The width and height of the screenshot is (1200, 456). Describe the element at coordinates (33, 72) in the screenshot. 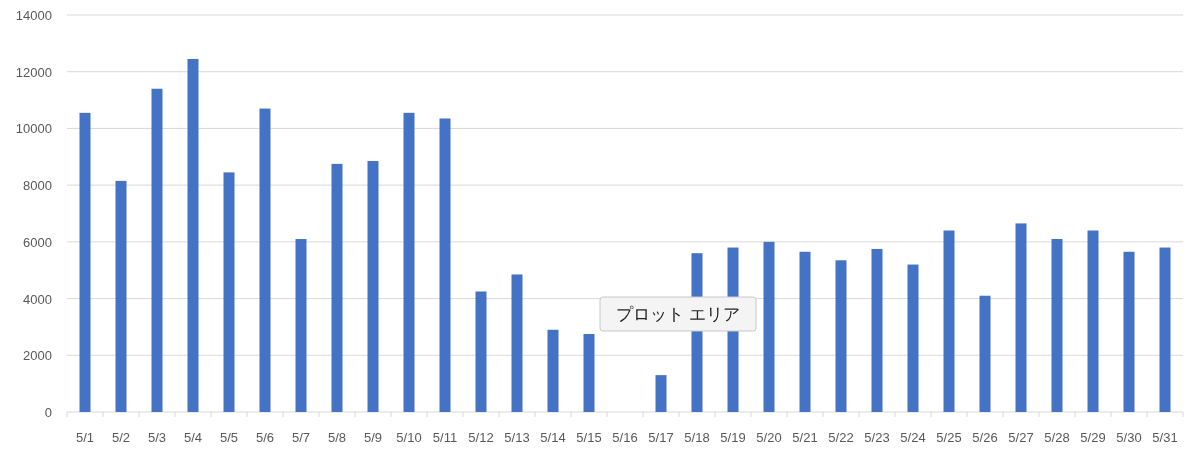

I see `y-tick-label: 12000` at that location.